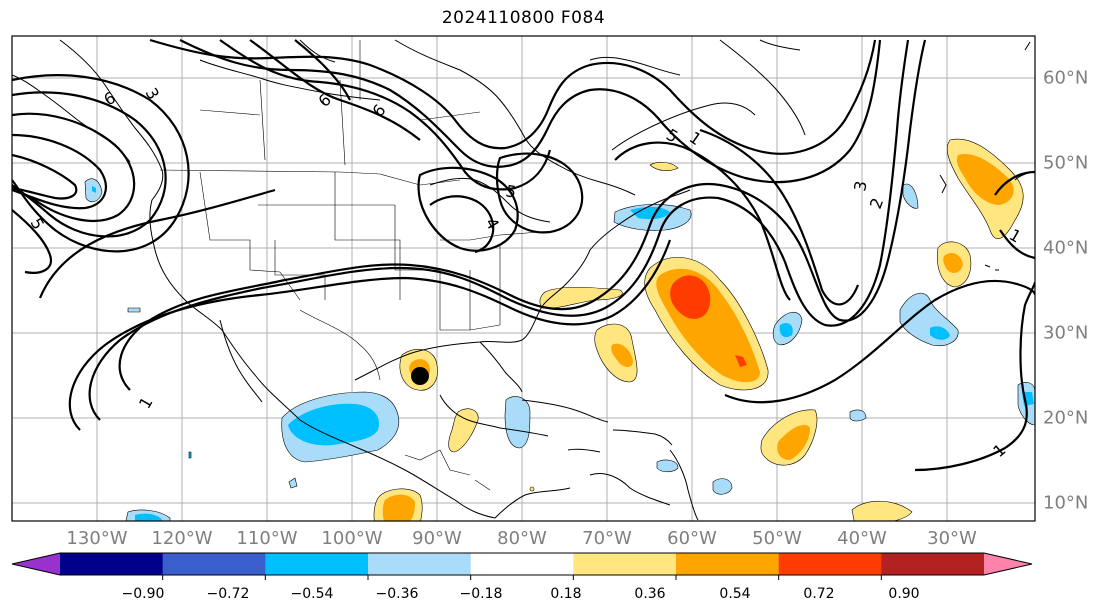  What do you see at coordinates (182, 538) in the screenshot?
I see `lon-label: 120°W` at bounding box center [182, 538].